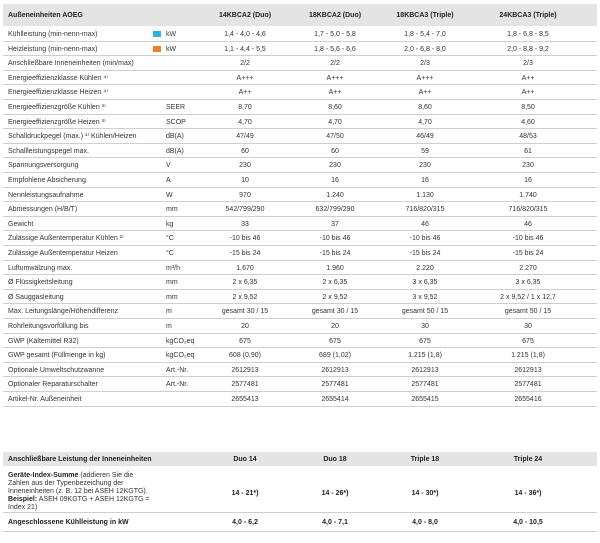 Image resolution: width=600 pixels, height=543 pixels. I want to click on row-label: Energieeffizienzklasse Kühlen ⁴⁾, so click(58, 78).